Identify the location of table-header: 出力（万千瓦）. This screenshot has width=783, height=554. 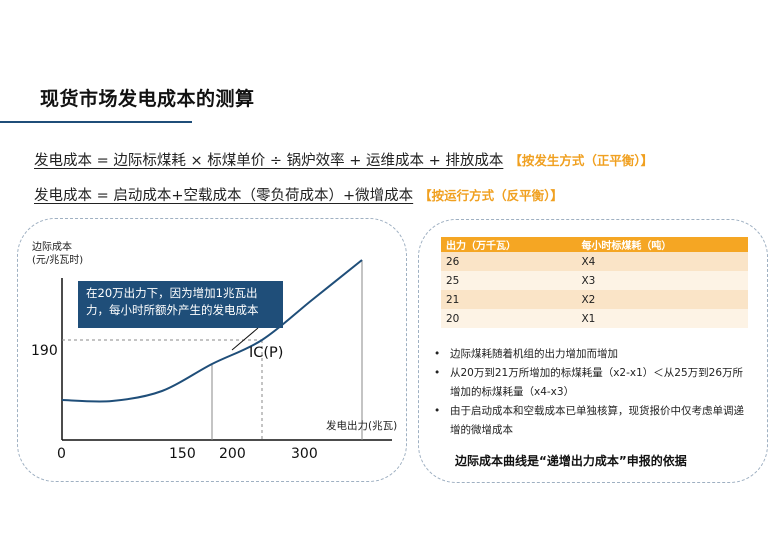
(509, 244).